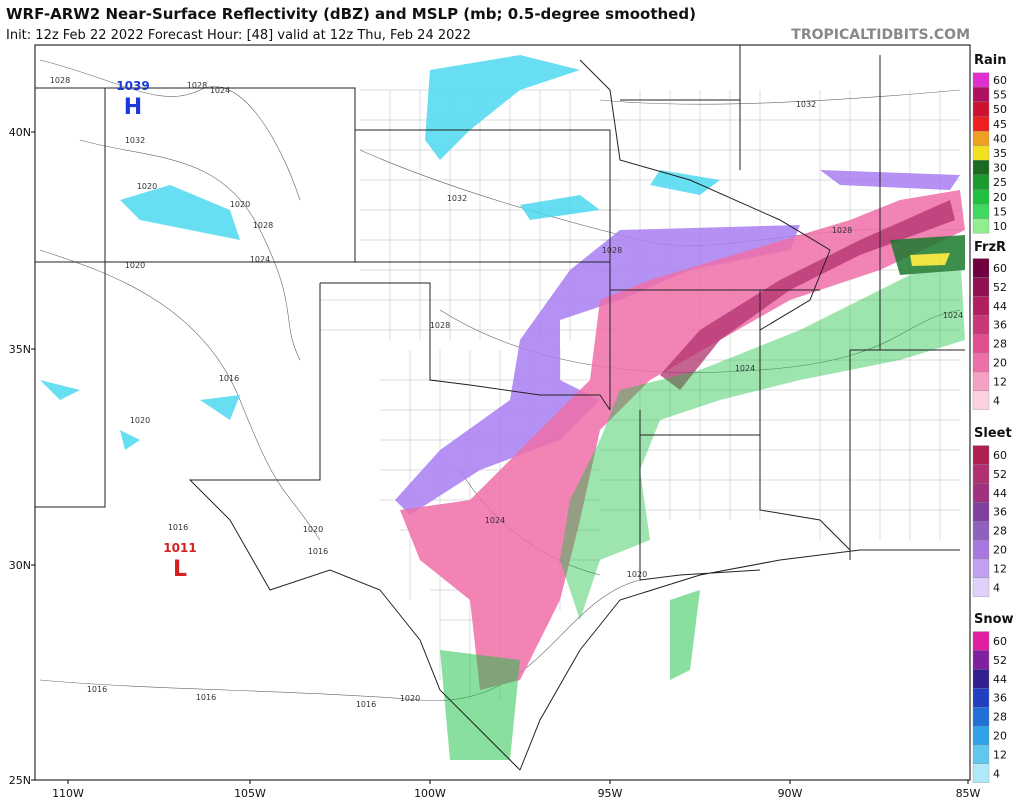 The image size is (1024, 801). I want to click on legend-title: FrzR, so click(990, 247).